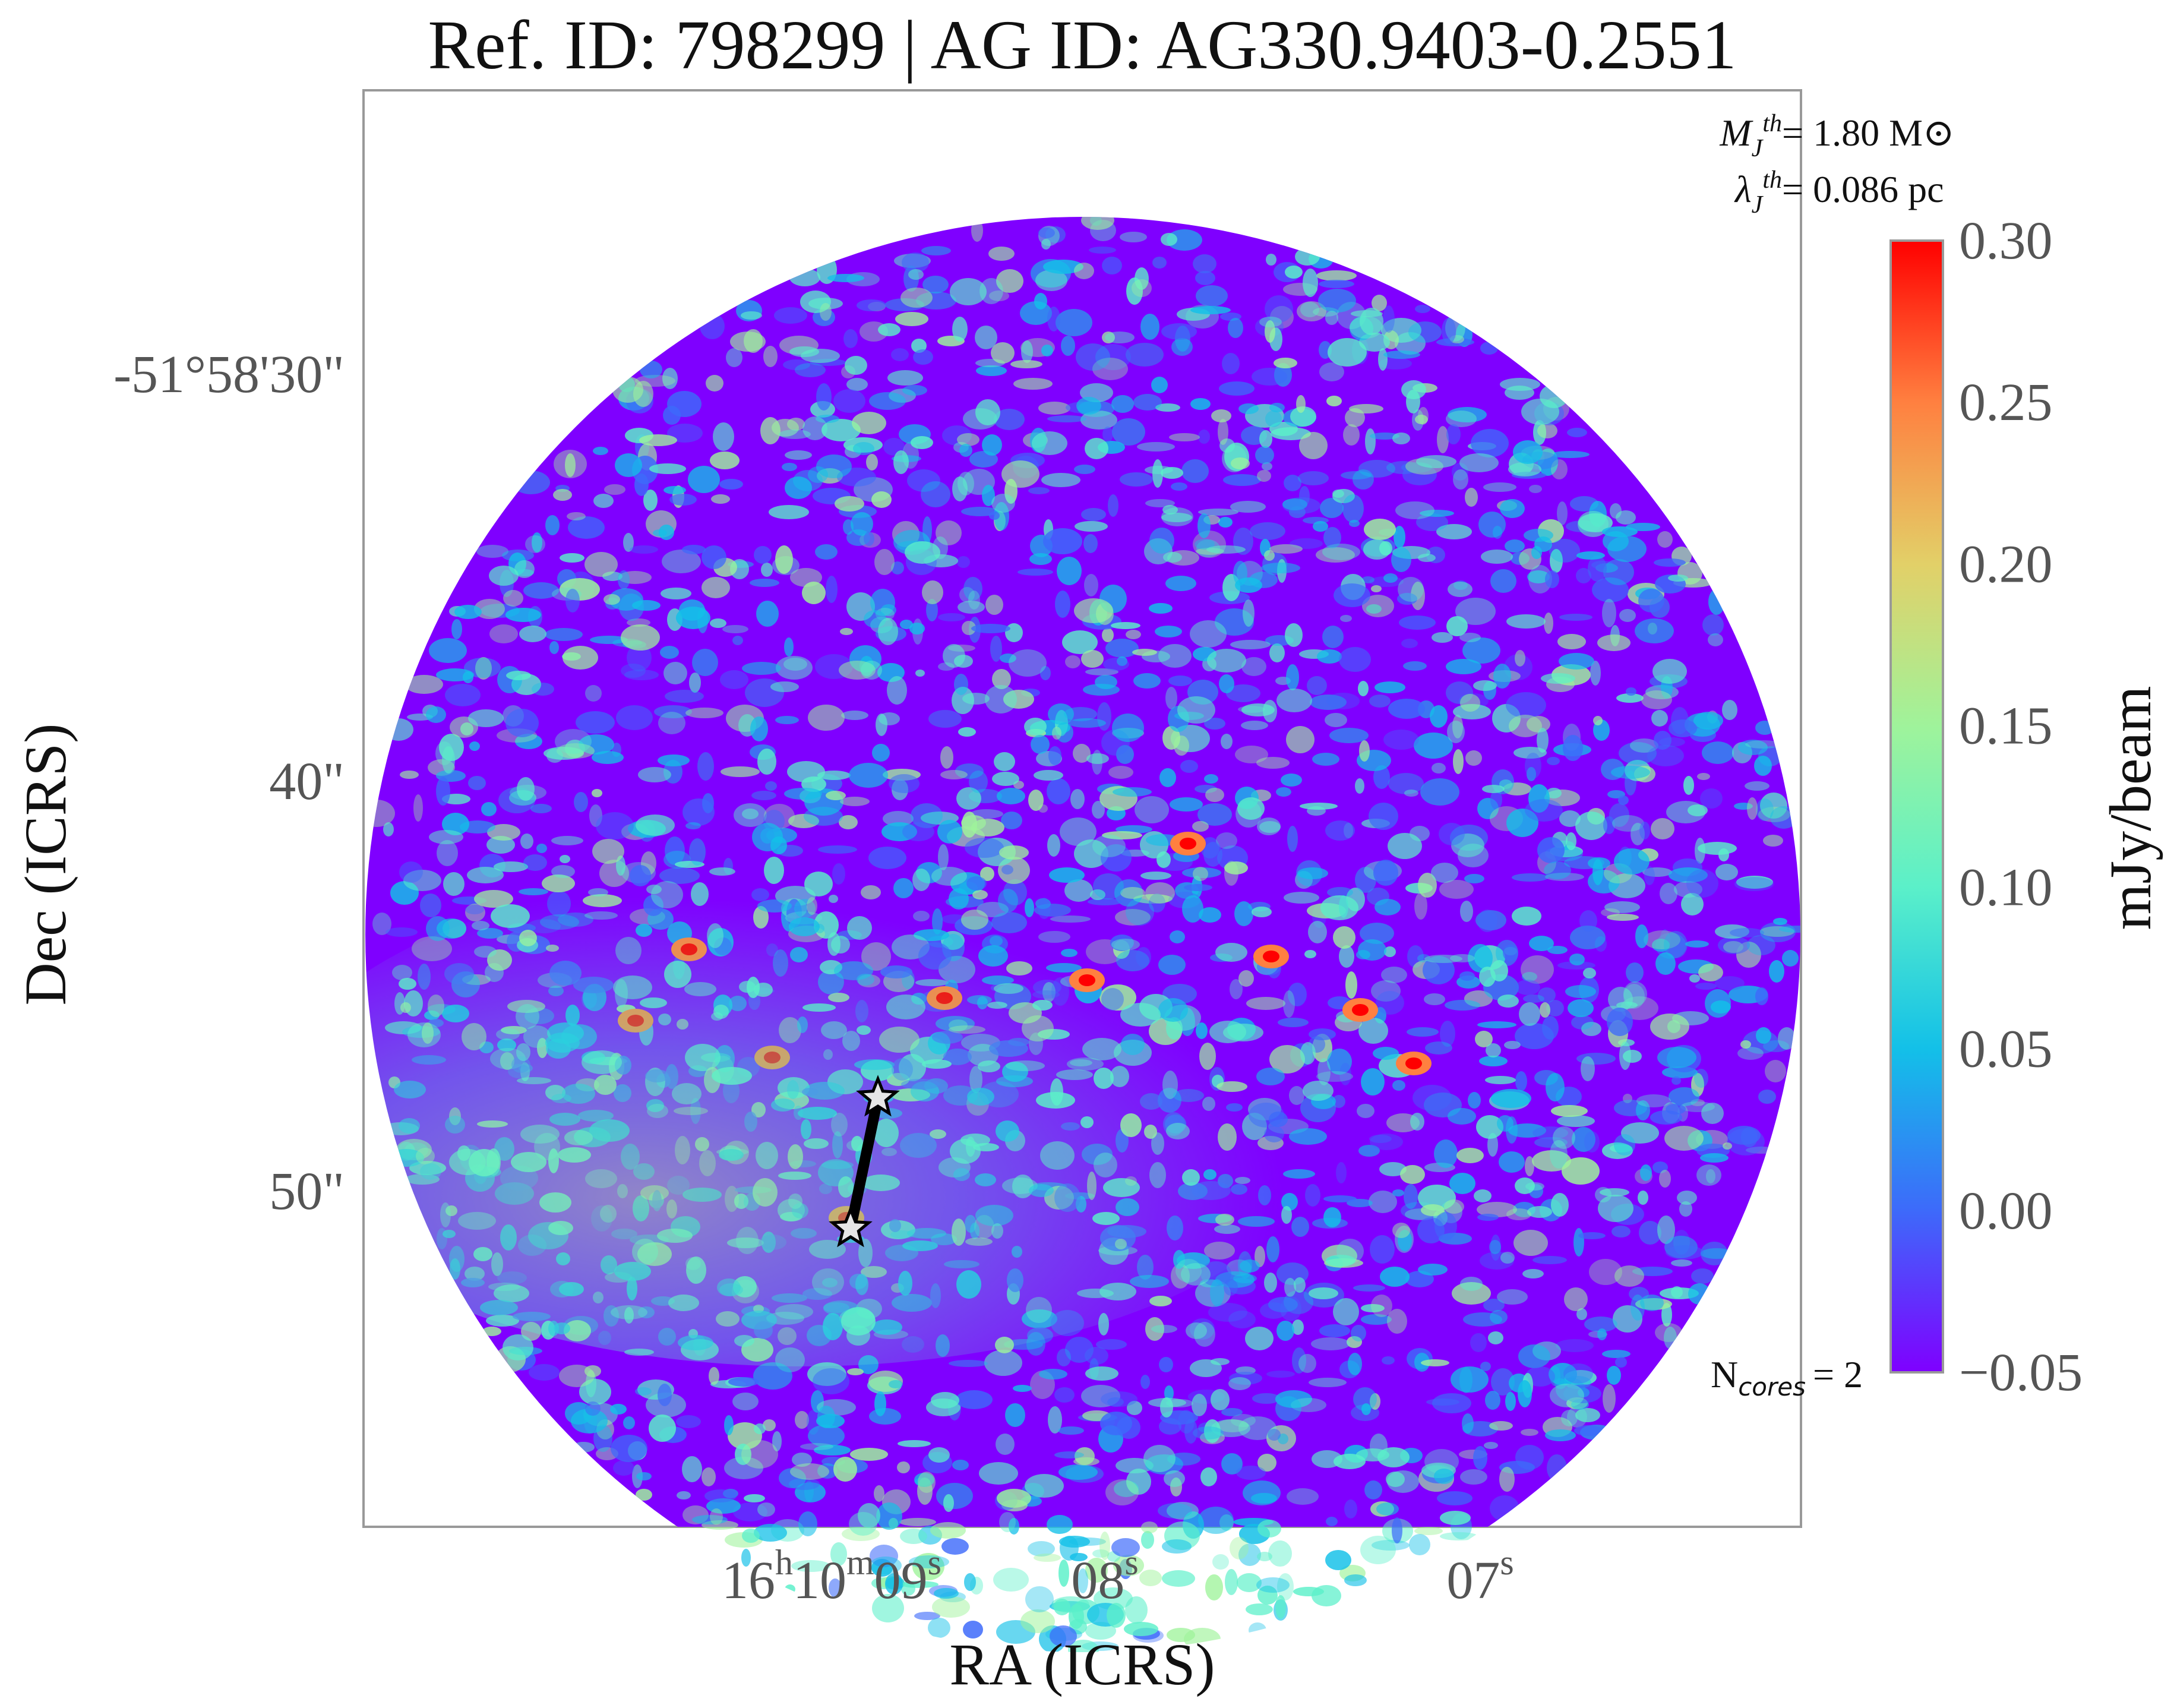 The height and width of the screenshot is (1708, 2174). Describe the element at coordinates (2006, 241) in the screenshot. I see `colorbar-tick-label: 0.30` at that location.